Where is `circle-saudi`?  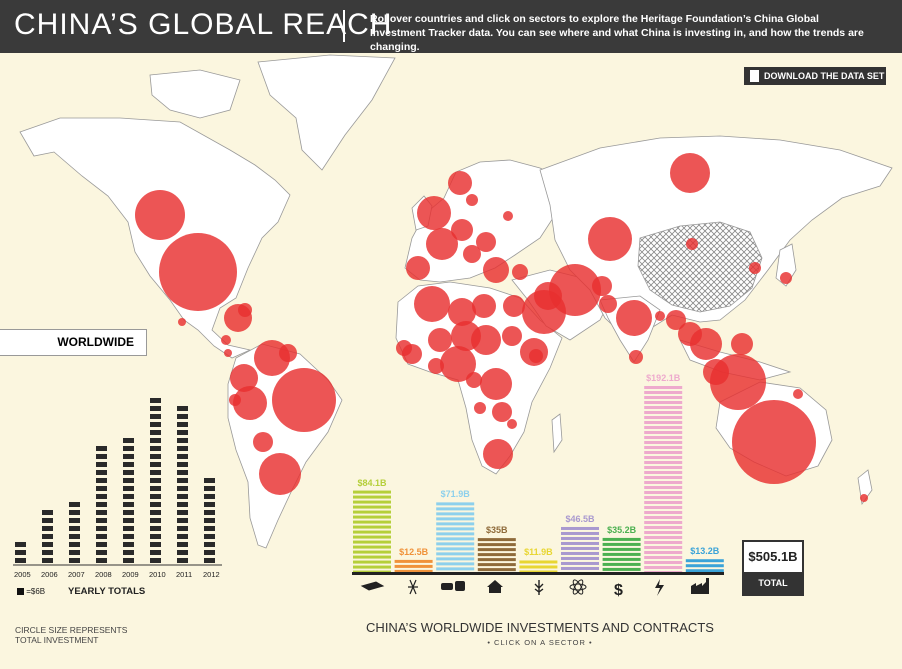 circle-saudi is located at coordinates (544, 312).